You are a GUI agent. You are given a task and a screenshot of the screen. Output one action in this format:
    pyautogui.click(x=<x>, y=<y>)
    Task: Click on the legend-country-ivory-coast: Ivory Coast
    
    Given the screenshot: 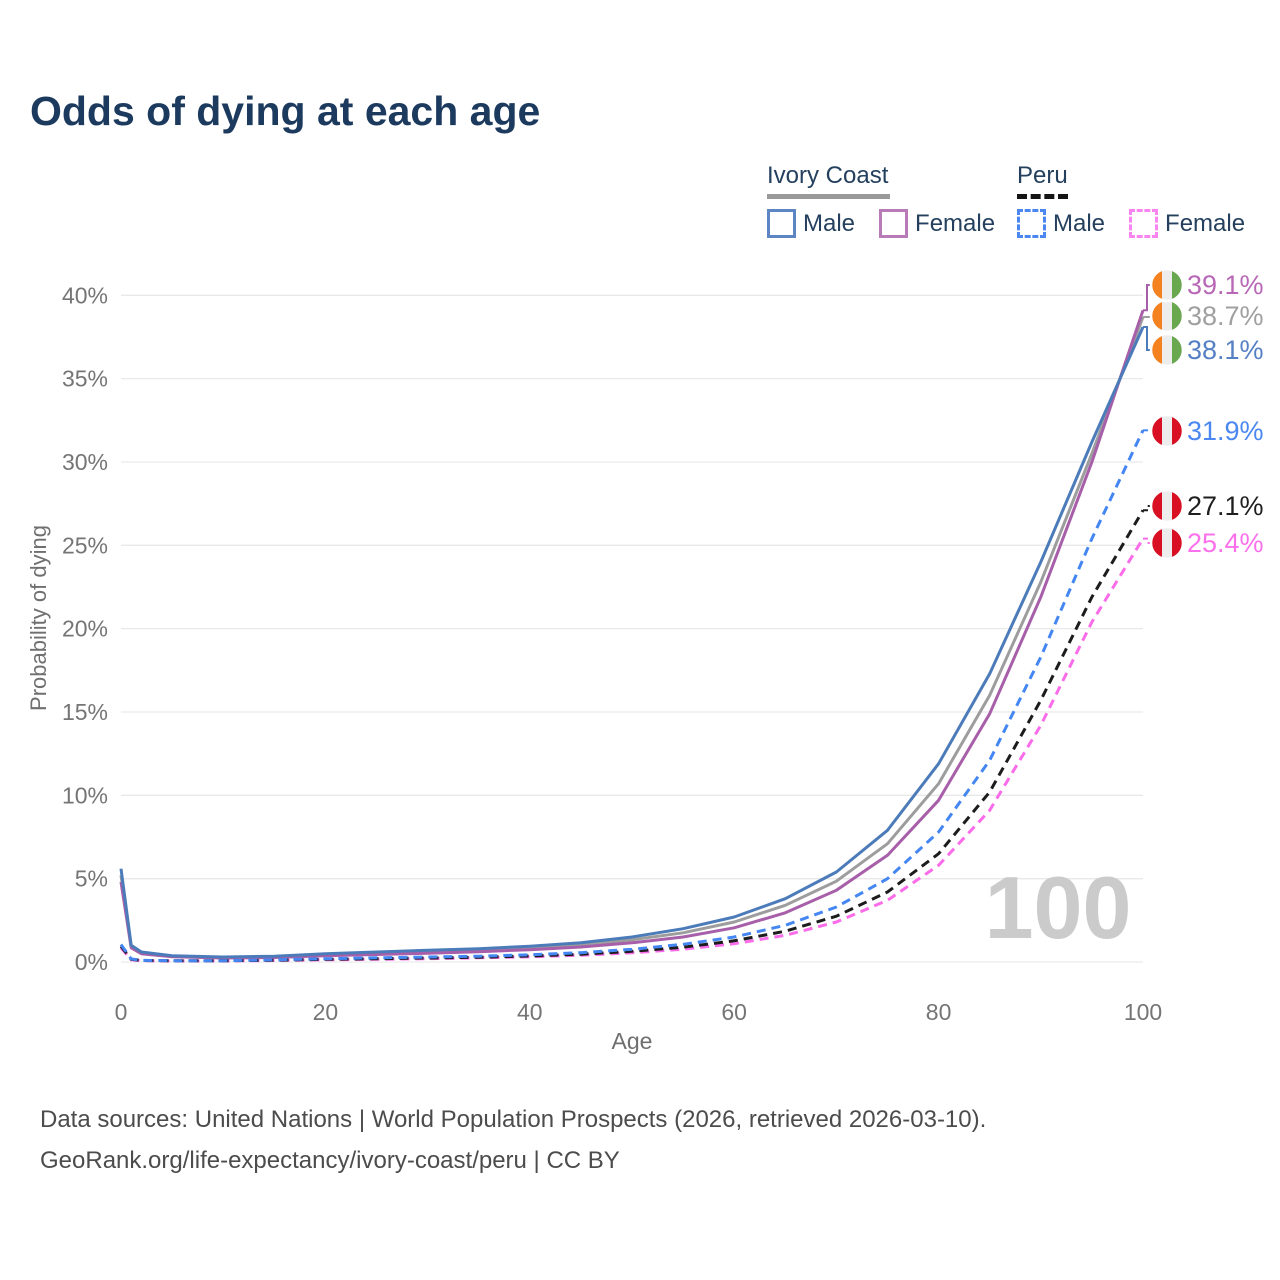 What is the action you would take?
    pyautogui.click(x=829, y=180)
    